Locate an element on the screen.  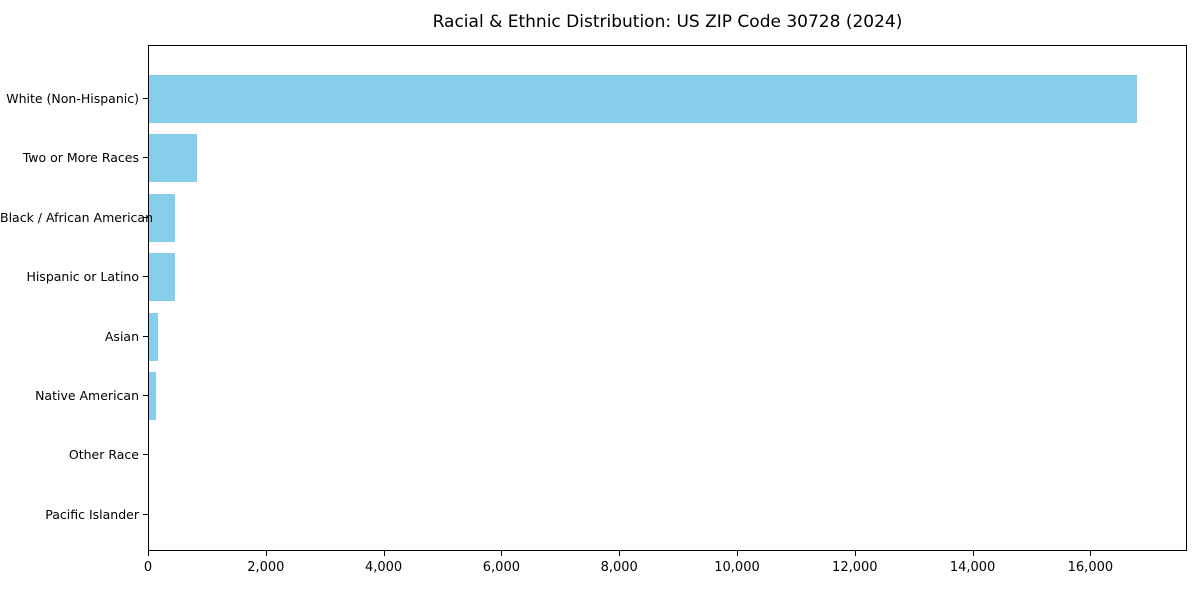
y-tick-label: Hispanic or Latino is located at coordinates (82, 277).